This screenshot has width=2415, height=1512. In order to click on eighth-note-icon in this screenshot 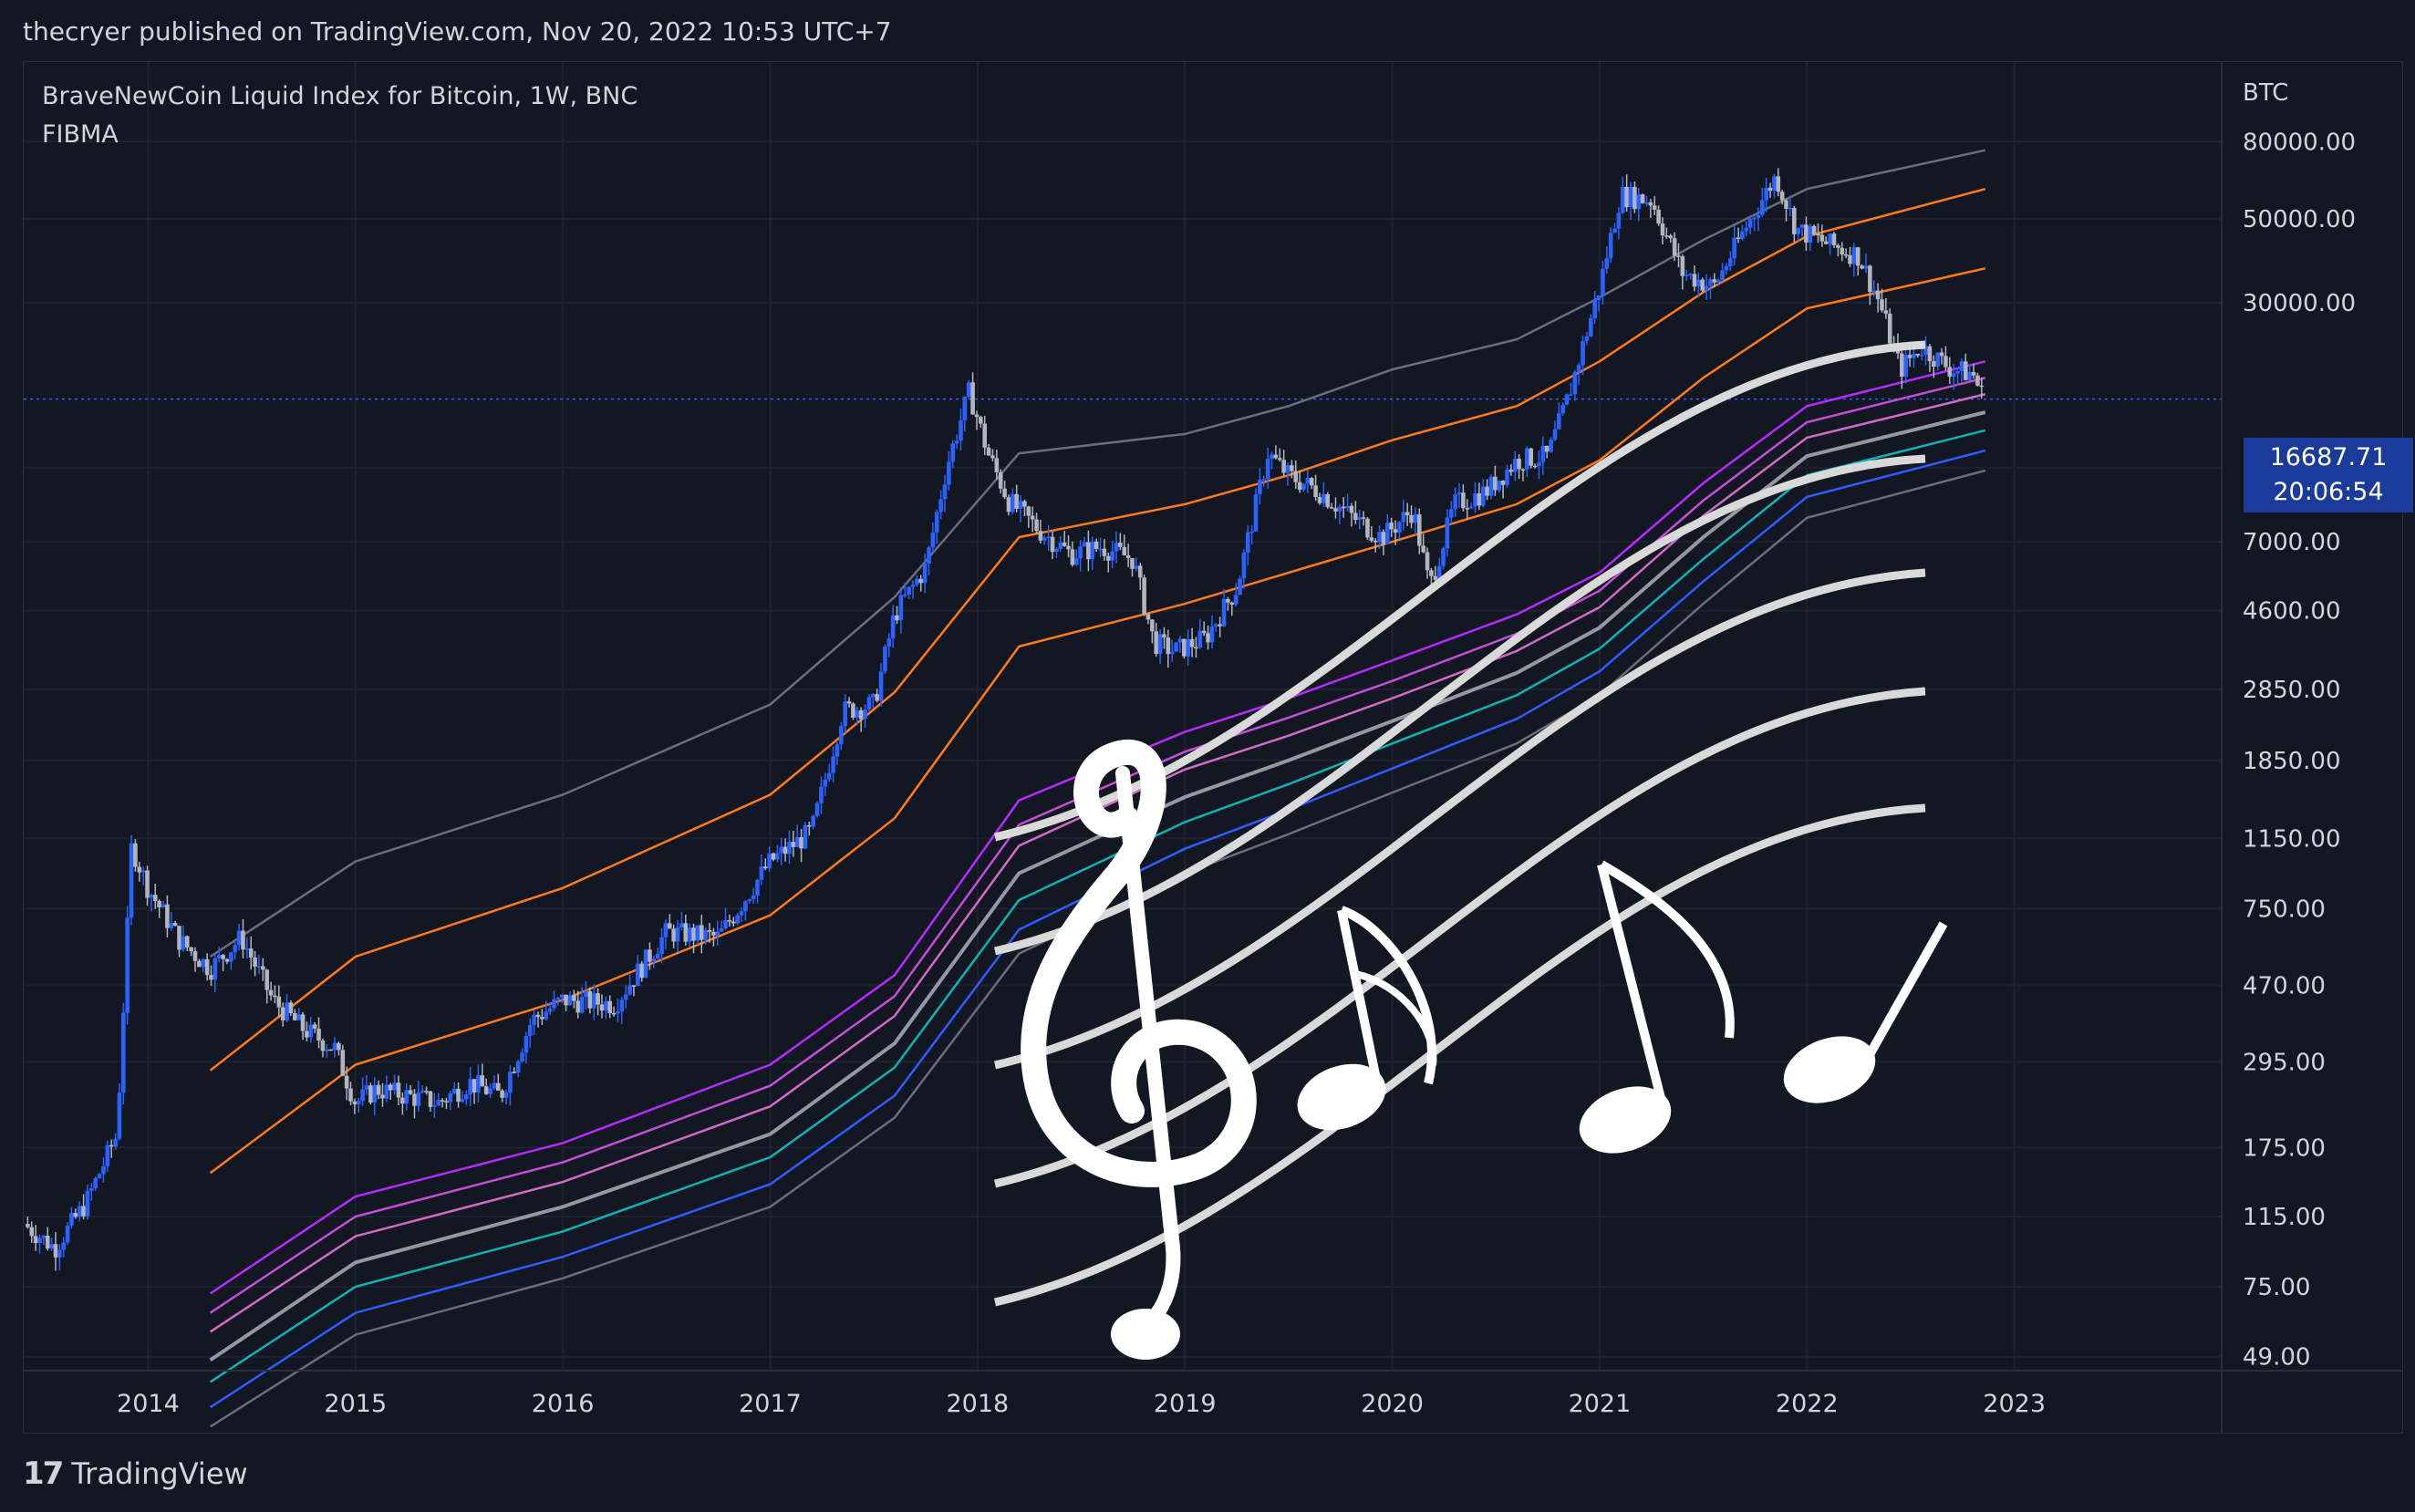, I will do `click(1657, 1007)`.